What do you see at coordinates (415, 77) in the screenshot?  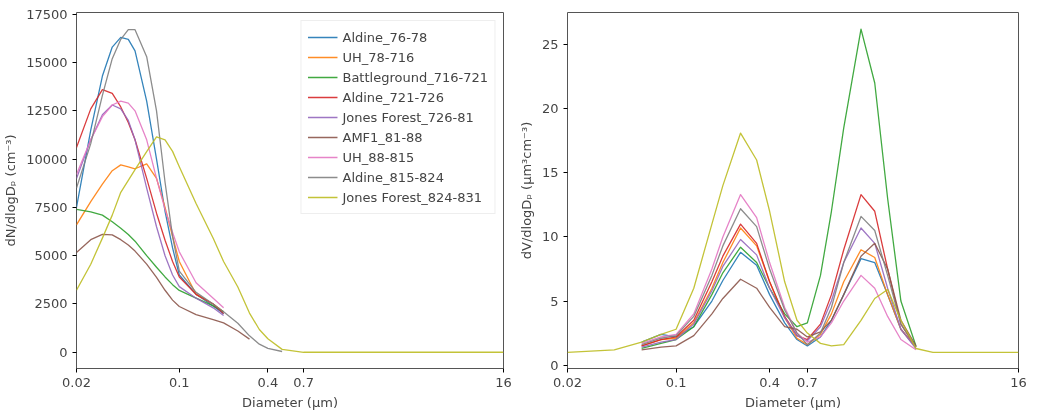 I see `legend-label: Battleground_716-721` at bounding box center [415, 77].